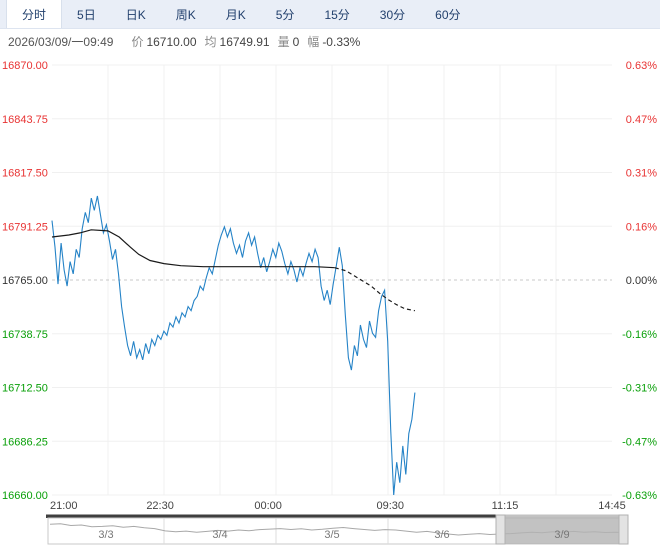 The height and width of the screenshot is (546, 660). Describe the element at coordinates (639, 496) in the screenshot. I see `y-axis-label-right: -0.63%` at that location.